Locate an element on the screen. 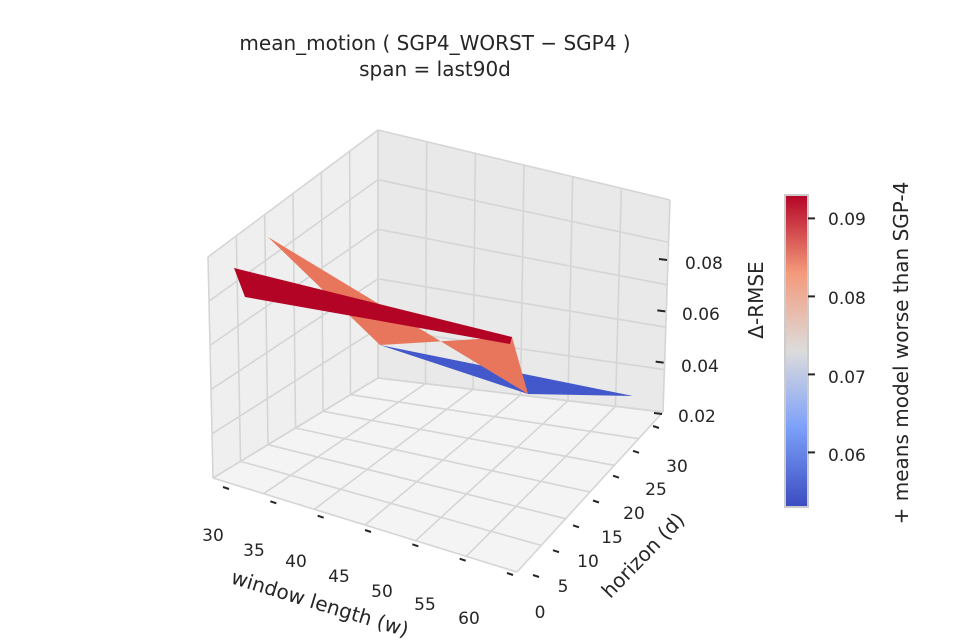  x-tick-label: 55 is located at coordinates (425, 605).